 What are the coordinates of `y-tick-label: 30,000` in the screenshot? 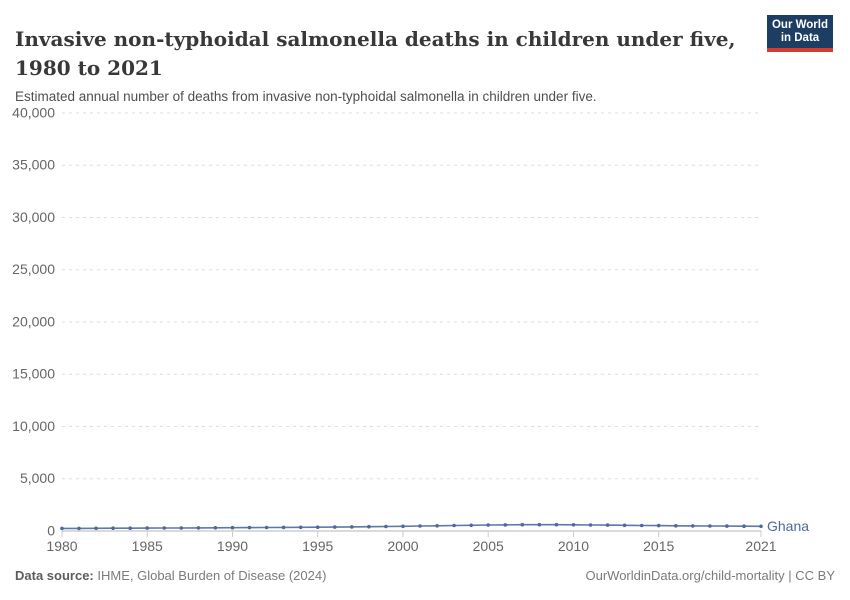 It's located at (33, 217).